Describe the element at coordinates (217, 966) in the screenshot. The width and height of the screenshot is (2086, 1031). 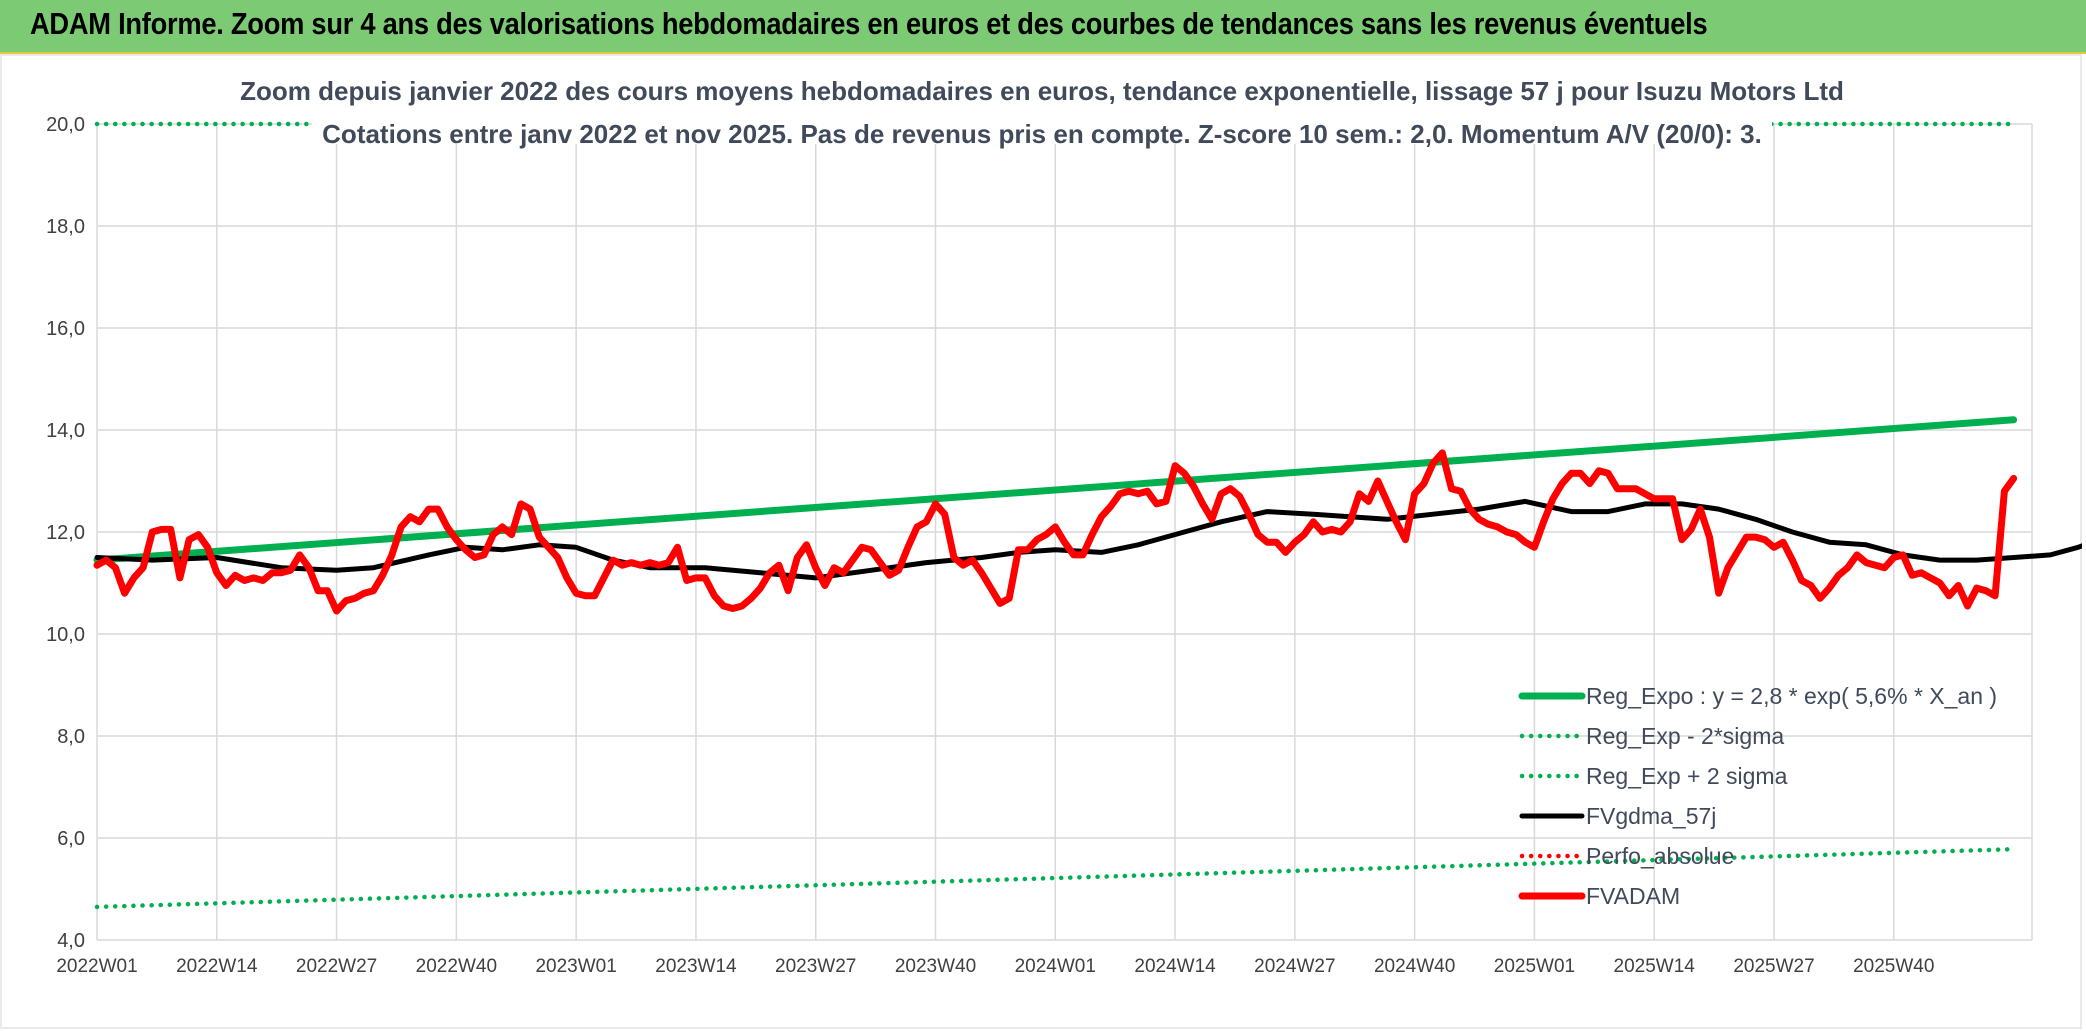
I see `x-tick-label: 2022W14` at that location.